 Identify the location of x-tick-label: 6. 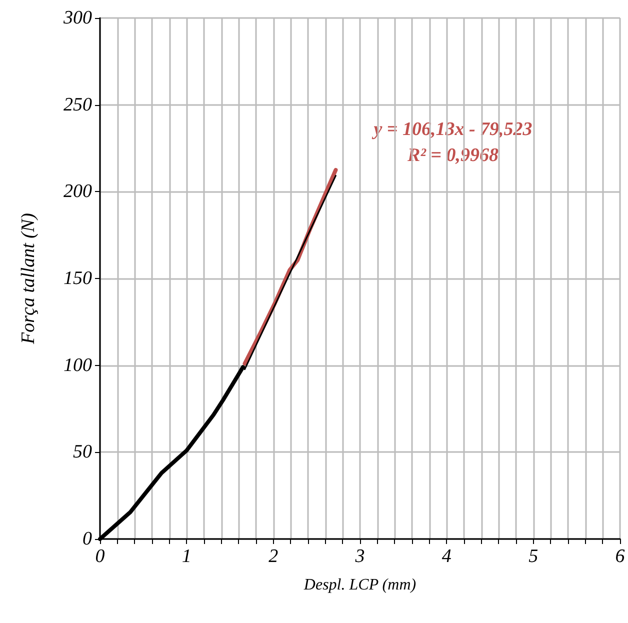
(620, 556).